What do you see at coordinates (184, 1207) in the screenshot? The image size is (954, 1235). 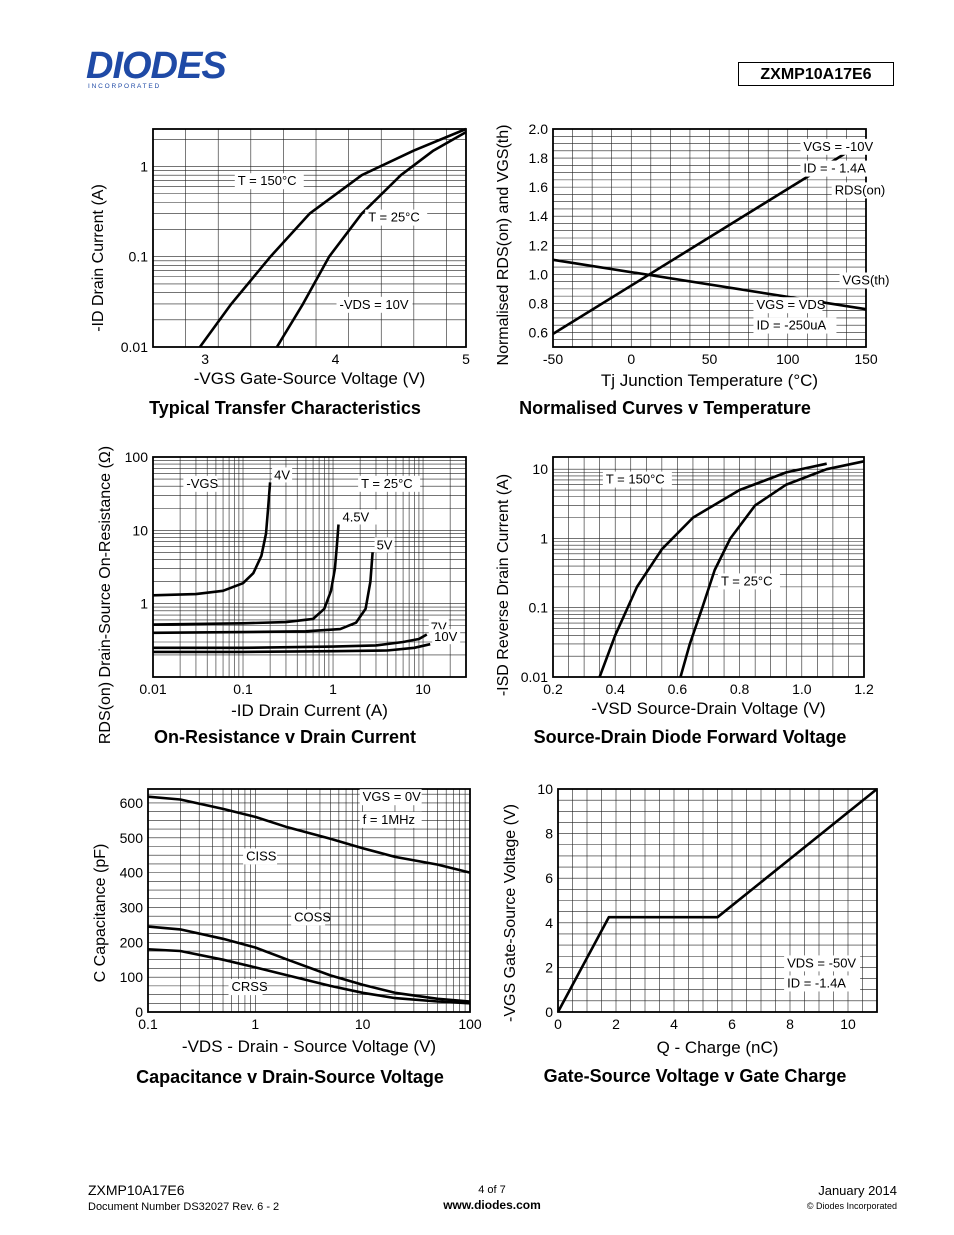 I see `footer-doc-number: Document Number DS32027 Rev. 6 - 2` at bounding box center [184, 1207].